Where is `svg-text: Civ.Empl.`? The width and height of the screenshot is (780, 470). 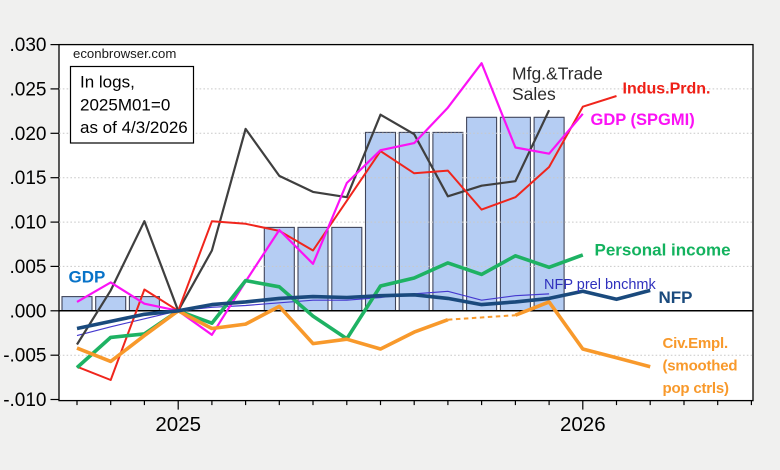 svg-text: Civ.Empl. is located at coordinates (695, 343).